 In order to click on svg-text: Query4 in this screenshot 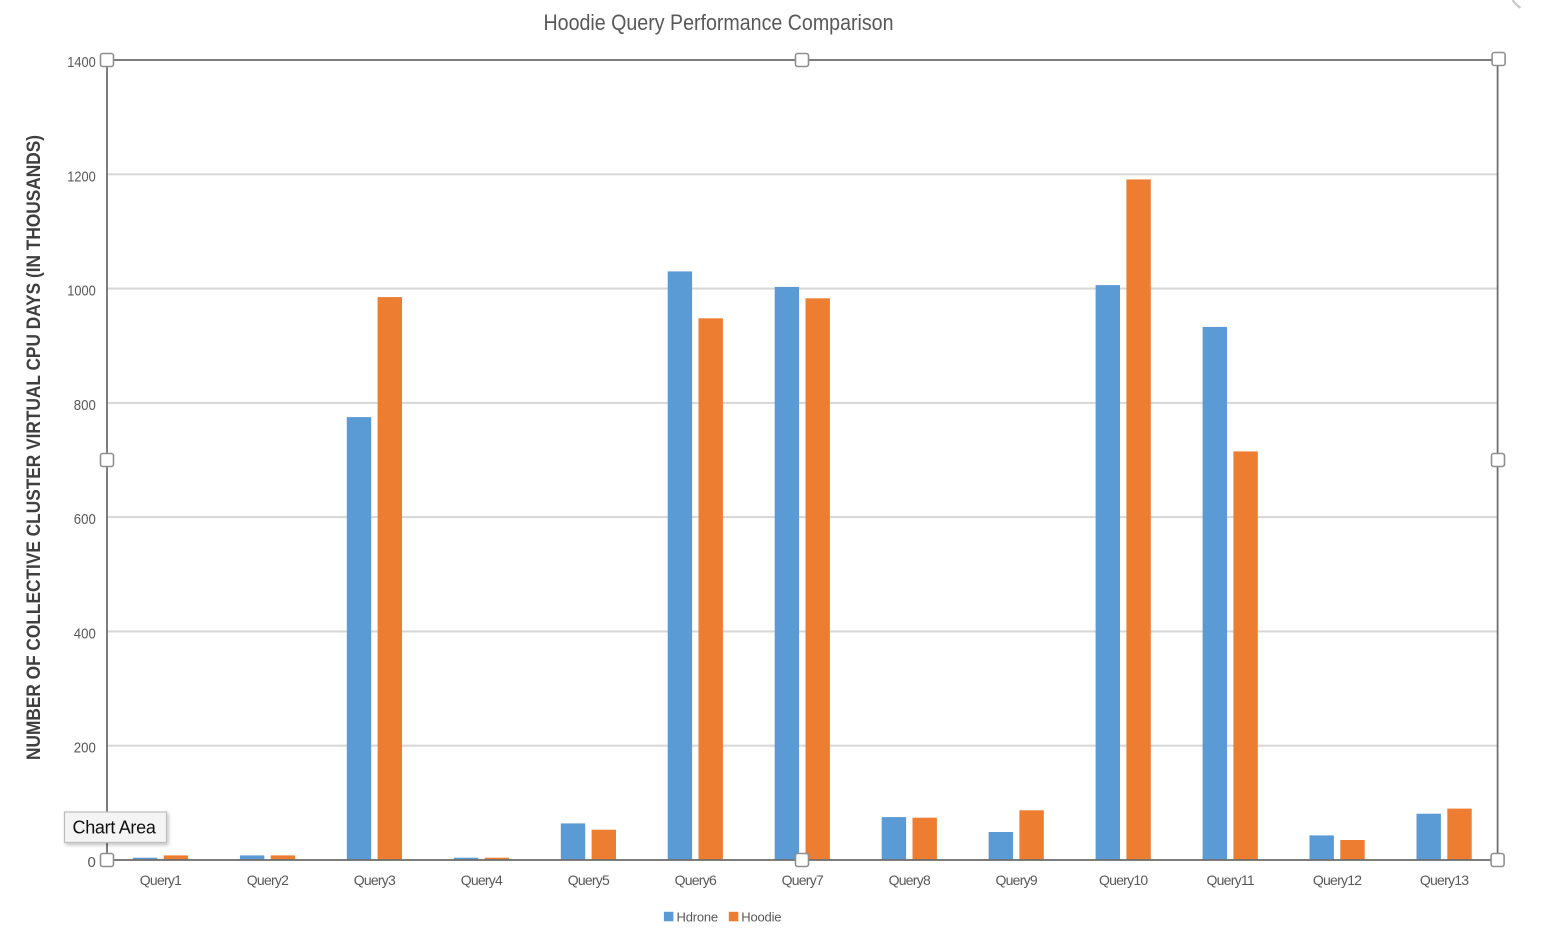, I will do `click(482, 880)`.